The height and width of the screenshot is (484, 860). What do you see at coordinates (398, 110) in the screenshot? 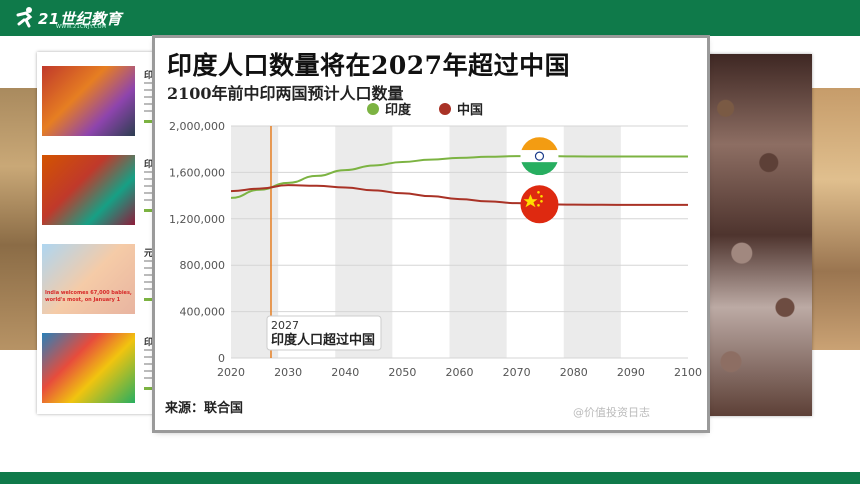
I see `legend-label: 印度` at bounding box center [398, 110].